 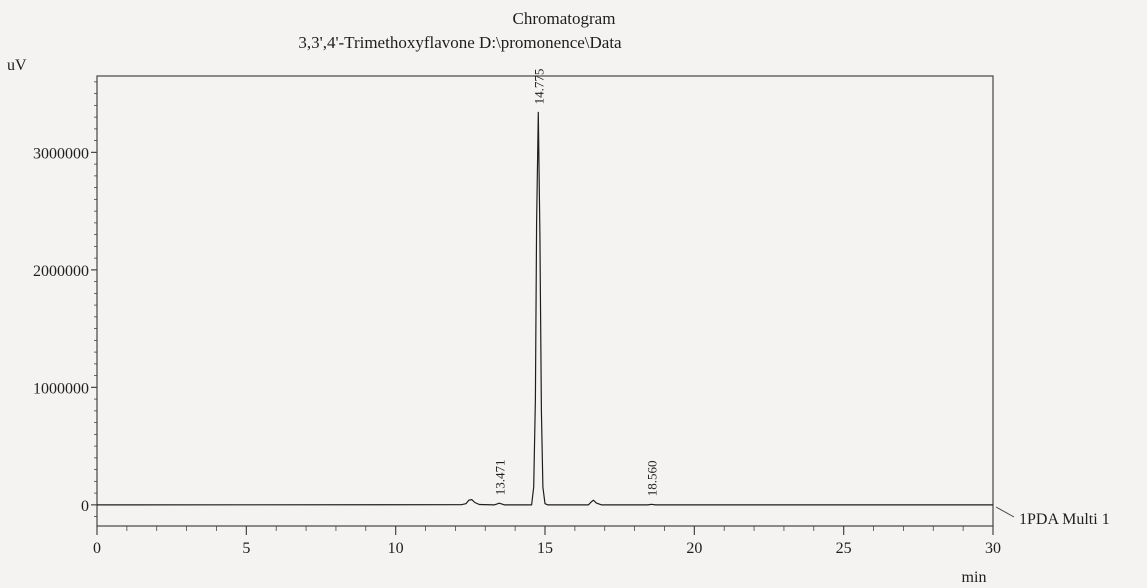 I want to click on x-tick-label-5: 25, so click(x=844, y=548).